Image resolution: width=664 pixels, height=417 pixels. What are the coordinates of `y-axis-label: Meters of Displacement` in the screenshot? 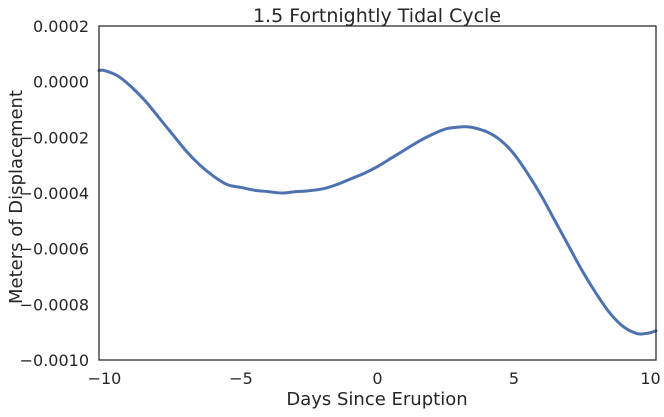 It's located at (16, 197).